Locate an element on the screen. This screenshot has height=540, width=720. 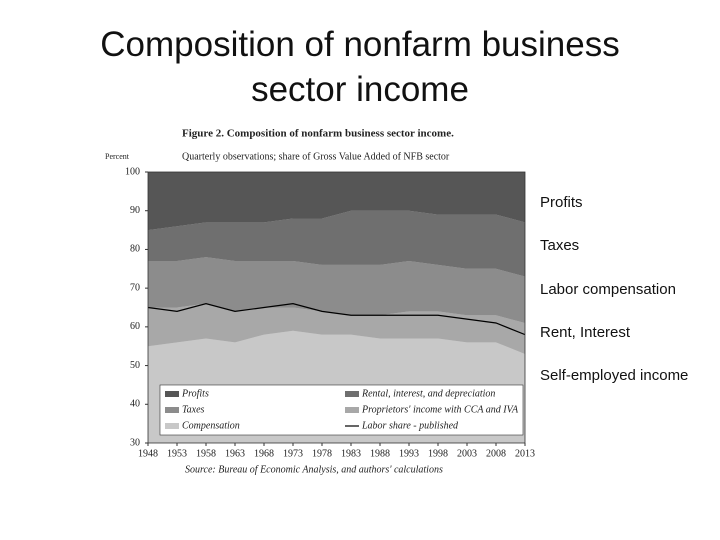
x-tick-label: 1978 is located at coordinates (322, 453).